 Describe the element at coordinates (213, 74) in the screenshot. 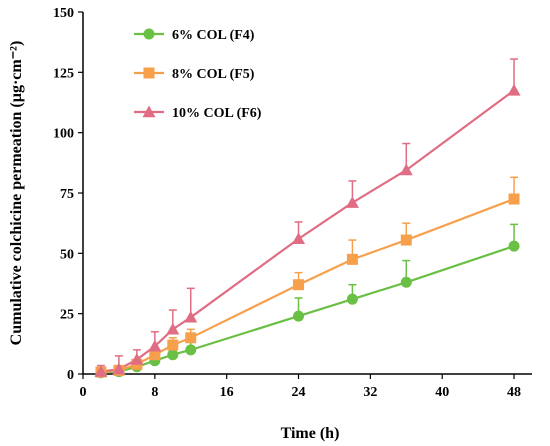

I see `legend-label: 8% COL (F5)` at that location.